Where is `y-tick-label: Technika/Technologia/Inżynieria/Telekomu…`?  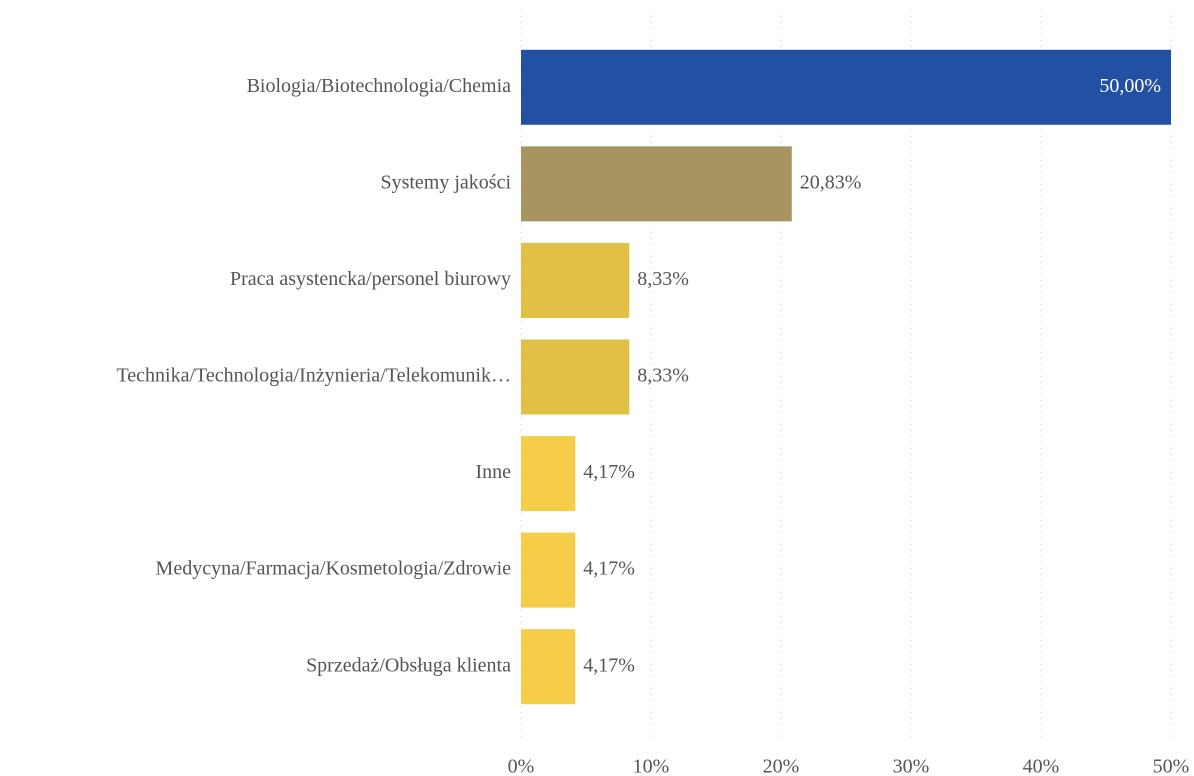 y-tick-label: Technika/Technologia/Inżynieria/Telekomu… is located at coordinates (313, 376).